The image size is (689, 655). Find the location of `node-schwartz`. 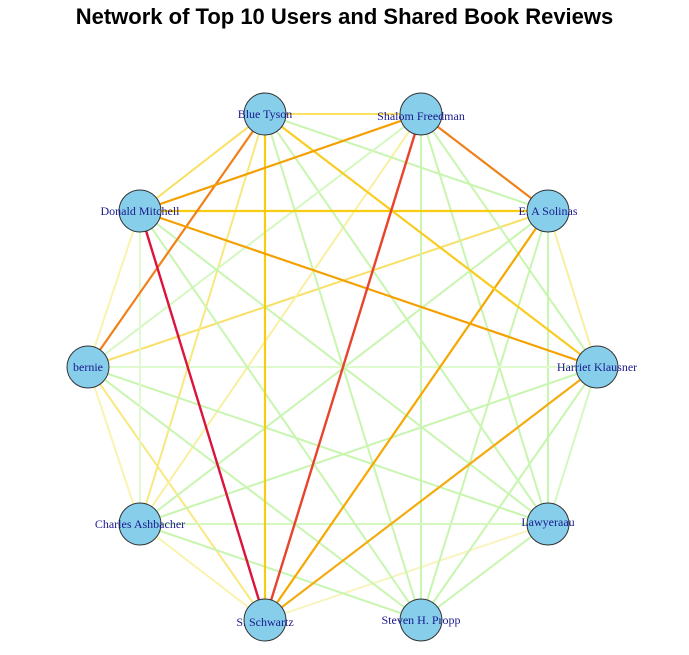

node-schwartz is located at coordinates (265, 620).